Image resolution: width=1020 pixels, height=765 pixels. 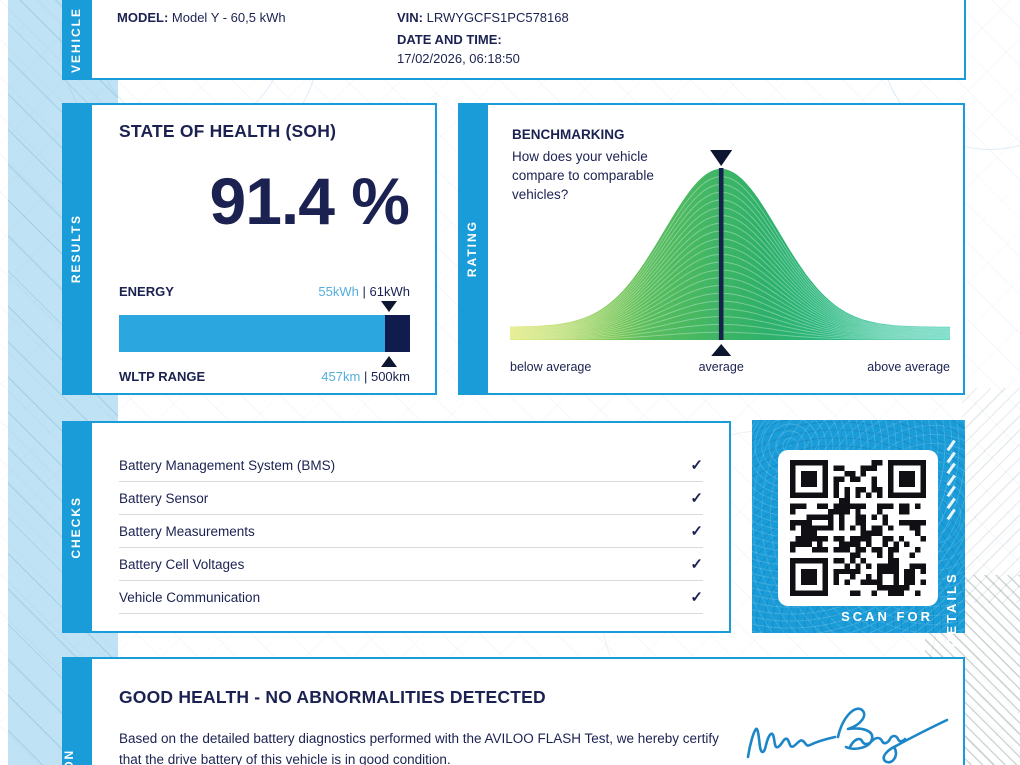 I want to click on energy-row: ENERGY 55kWh | 61kWh, so click(x=264, y=291).